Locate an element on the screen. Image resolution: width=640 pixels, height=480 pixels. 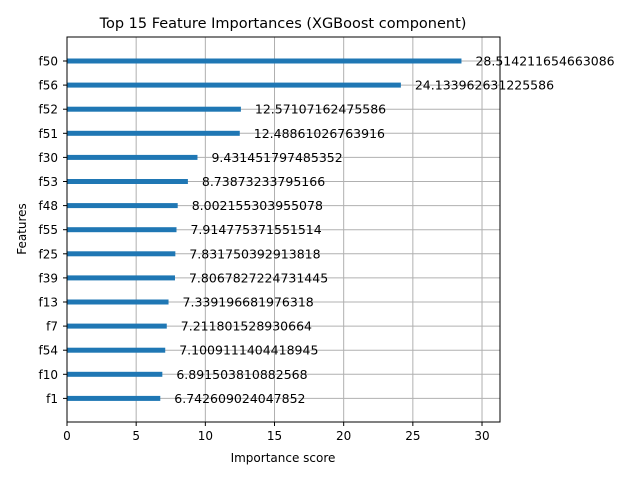
bar-value-label-f1: 6.742609024047852 is located at coordinates (239, 398).